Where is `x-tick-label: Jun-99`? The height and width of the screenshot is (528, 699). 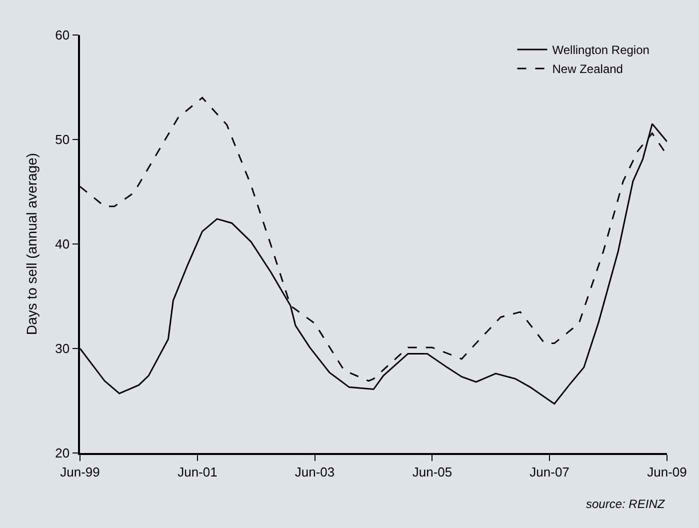
x-tick-label: Jun-99 is located at coordinates (80, 472).